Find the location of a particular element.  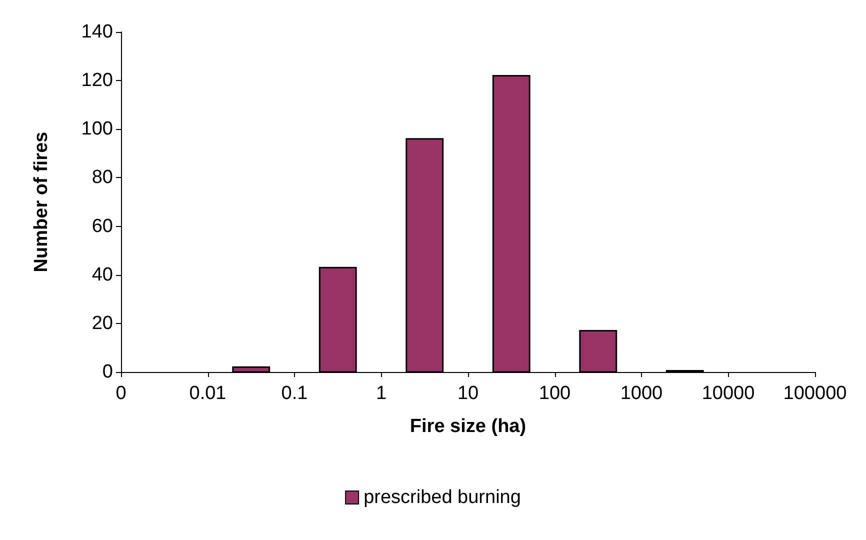

x-tick-label: 0 is located at coordinates (121, 393).